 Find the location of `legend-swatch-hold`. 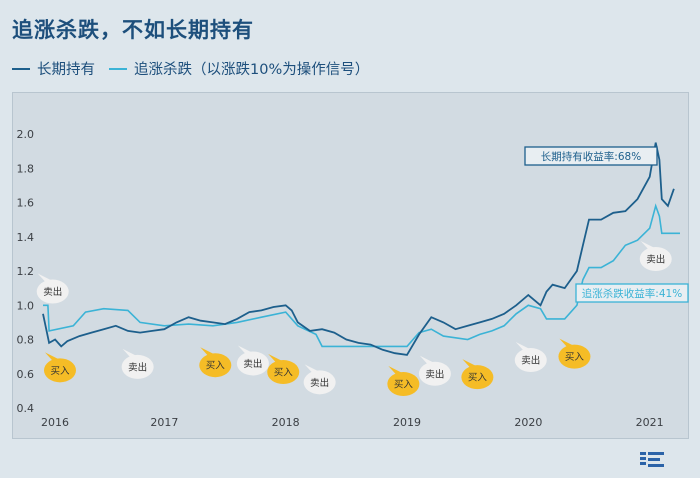

legend-swatch-hold is located at coordinates (21, 68).